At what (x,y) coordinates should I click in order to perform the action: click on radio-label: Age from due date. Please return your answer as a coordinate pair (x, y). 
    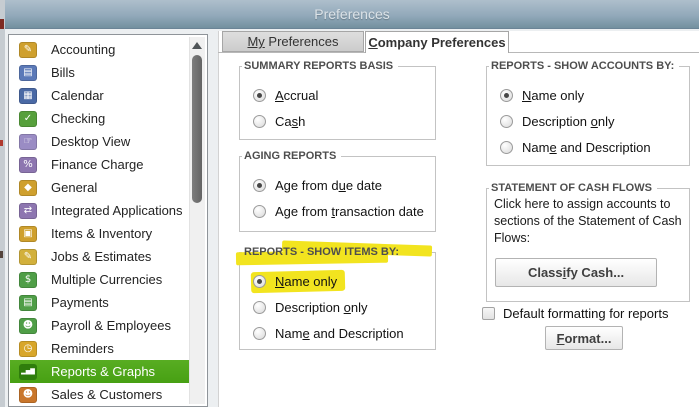
    Looking at the image, I should click on (328, 185).